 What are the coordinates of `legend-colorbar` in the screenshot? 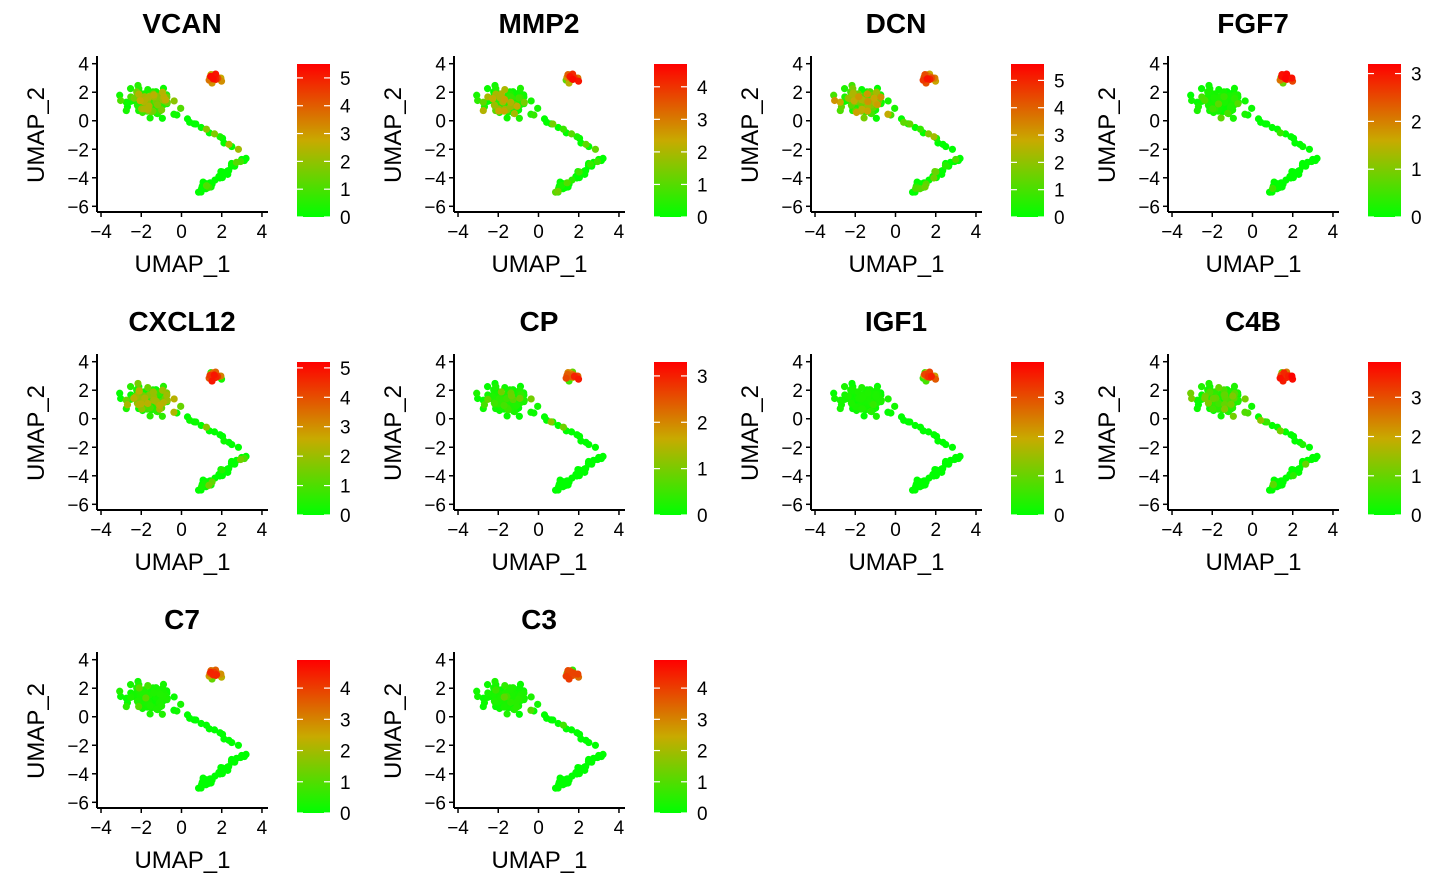 It's located at (313, 438).